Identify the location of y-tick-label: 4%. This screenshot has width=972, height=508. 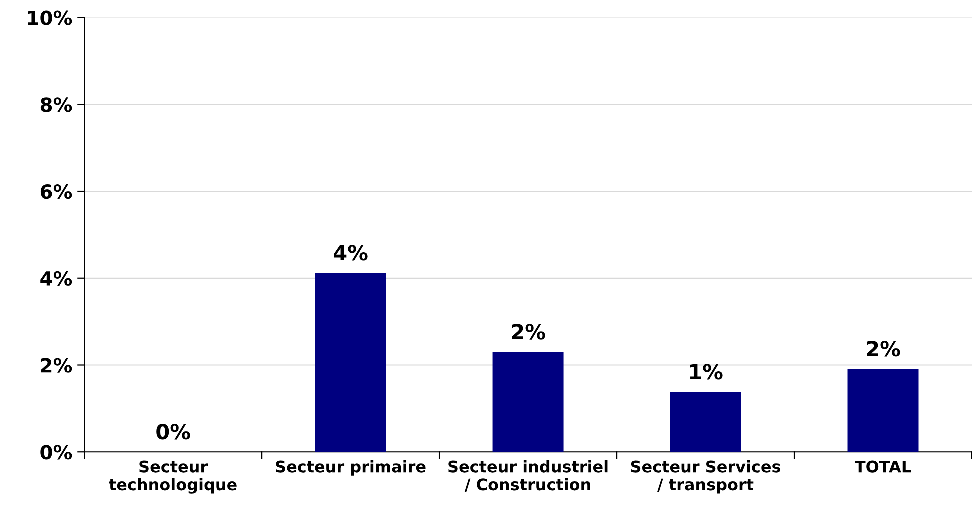
(56, 278).